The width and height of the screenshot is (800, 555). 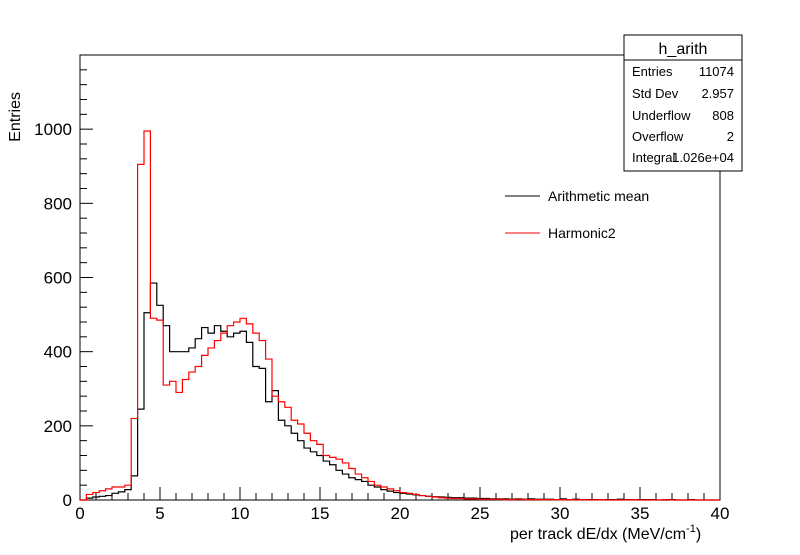 I want to click on x-tick-label: 5, so click(x=159, y=513).